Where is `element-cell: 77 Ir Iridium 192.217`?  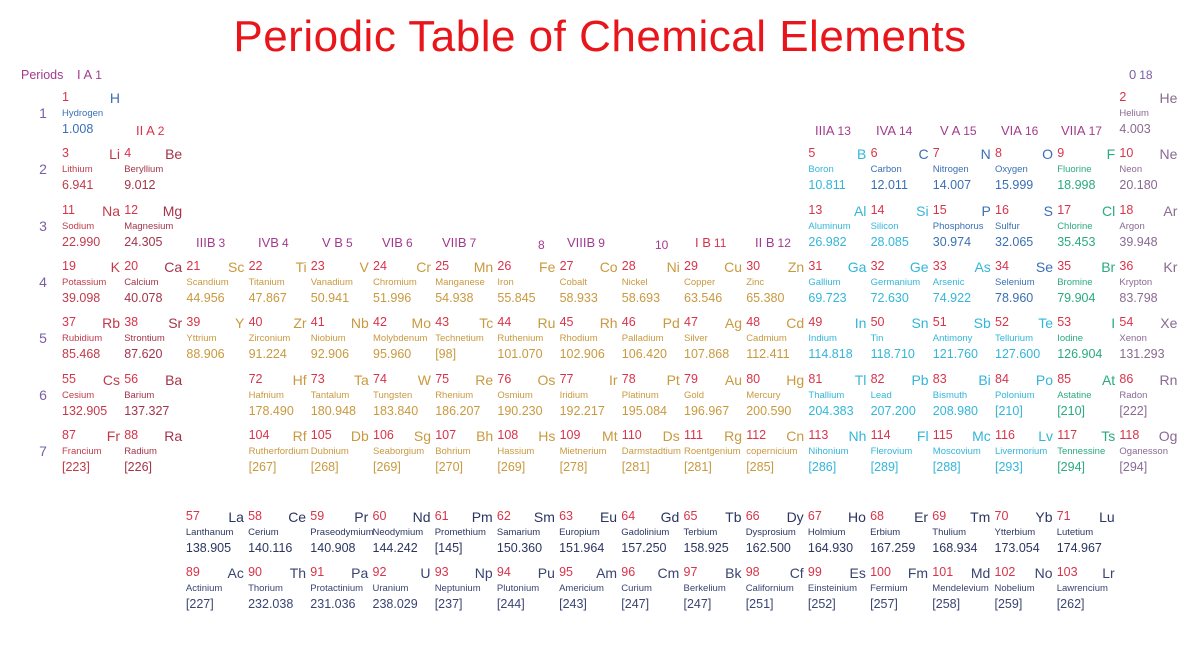 element-cell: 77 Ir Iridium 192.217 is located at coordinates (590, 399).